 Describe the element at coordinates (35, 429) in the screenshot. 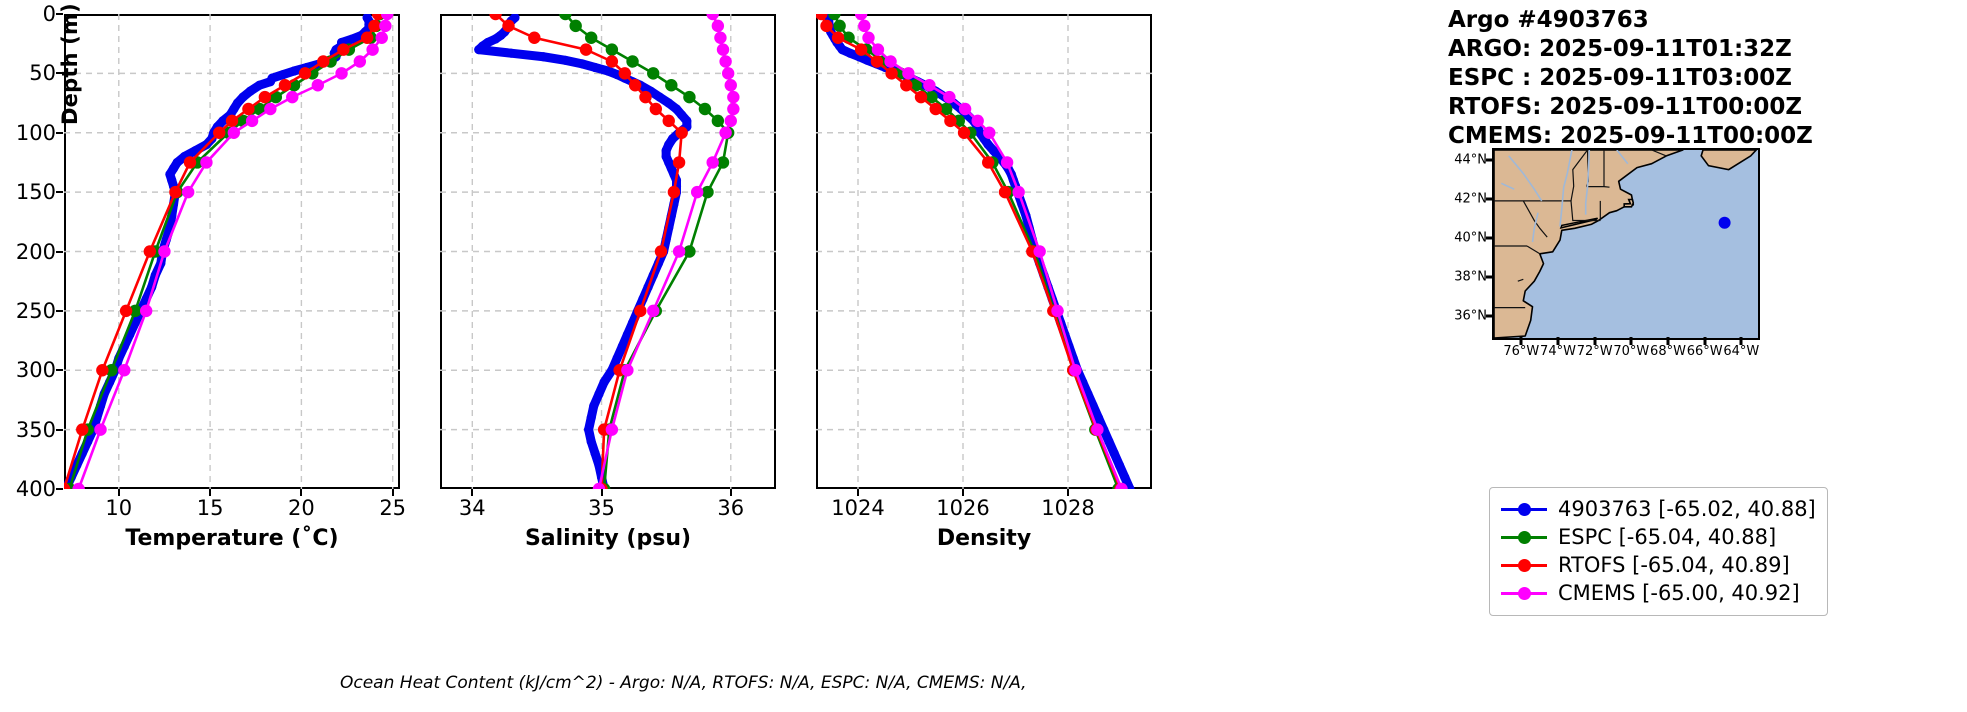

I see `depth-tick-label: 350` at that location.